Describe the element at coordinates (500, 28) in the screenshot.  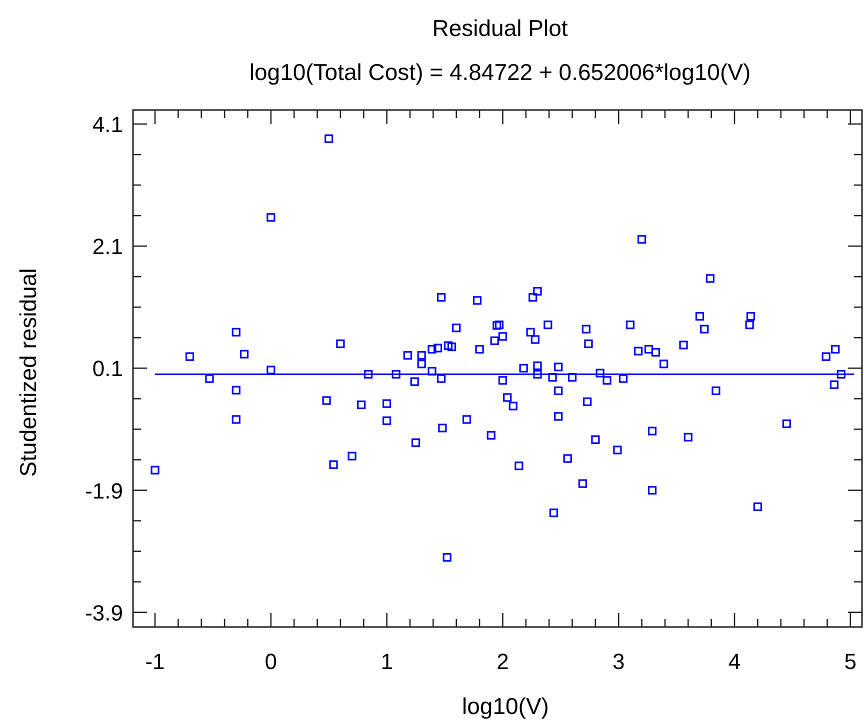
I see `chart-title: Residual Plot` at that location.